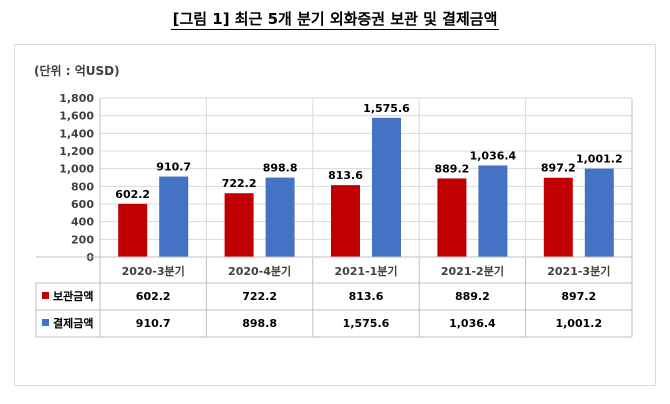 Image resolution: width=670 pixels, height=404 pixels. What do you see at coordinates (76, 169) in the screenshot?
I see `y-tick-label: 1,000` at bounding box center [76, 169].